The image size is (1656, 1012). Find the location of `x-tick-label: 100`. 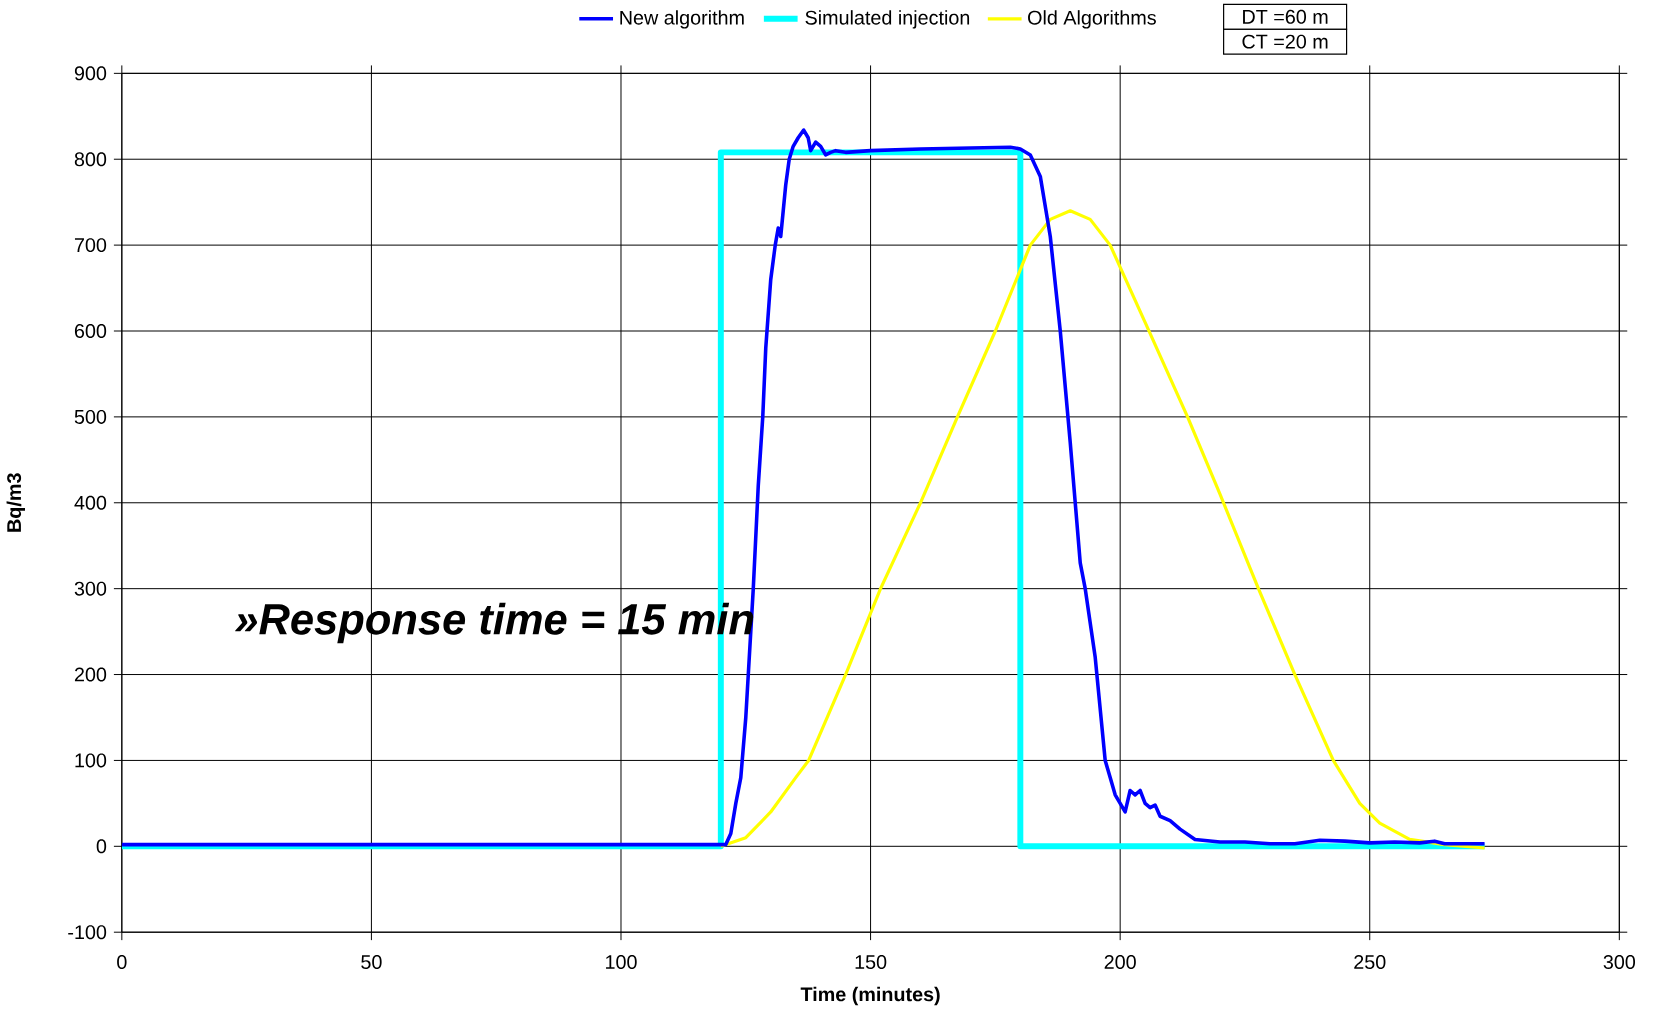

x-tick-label: 100 is located at coordinates (621, 962).